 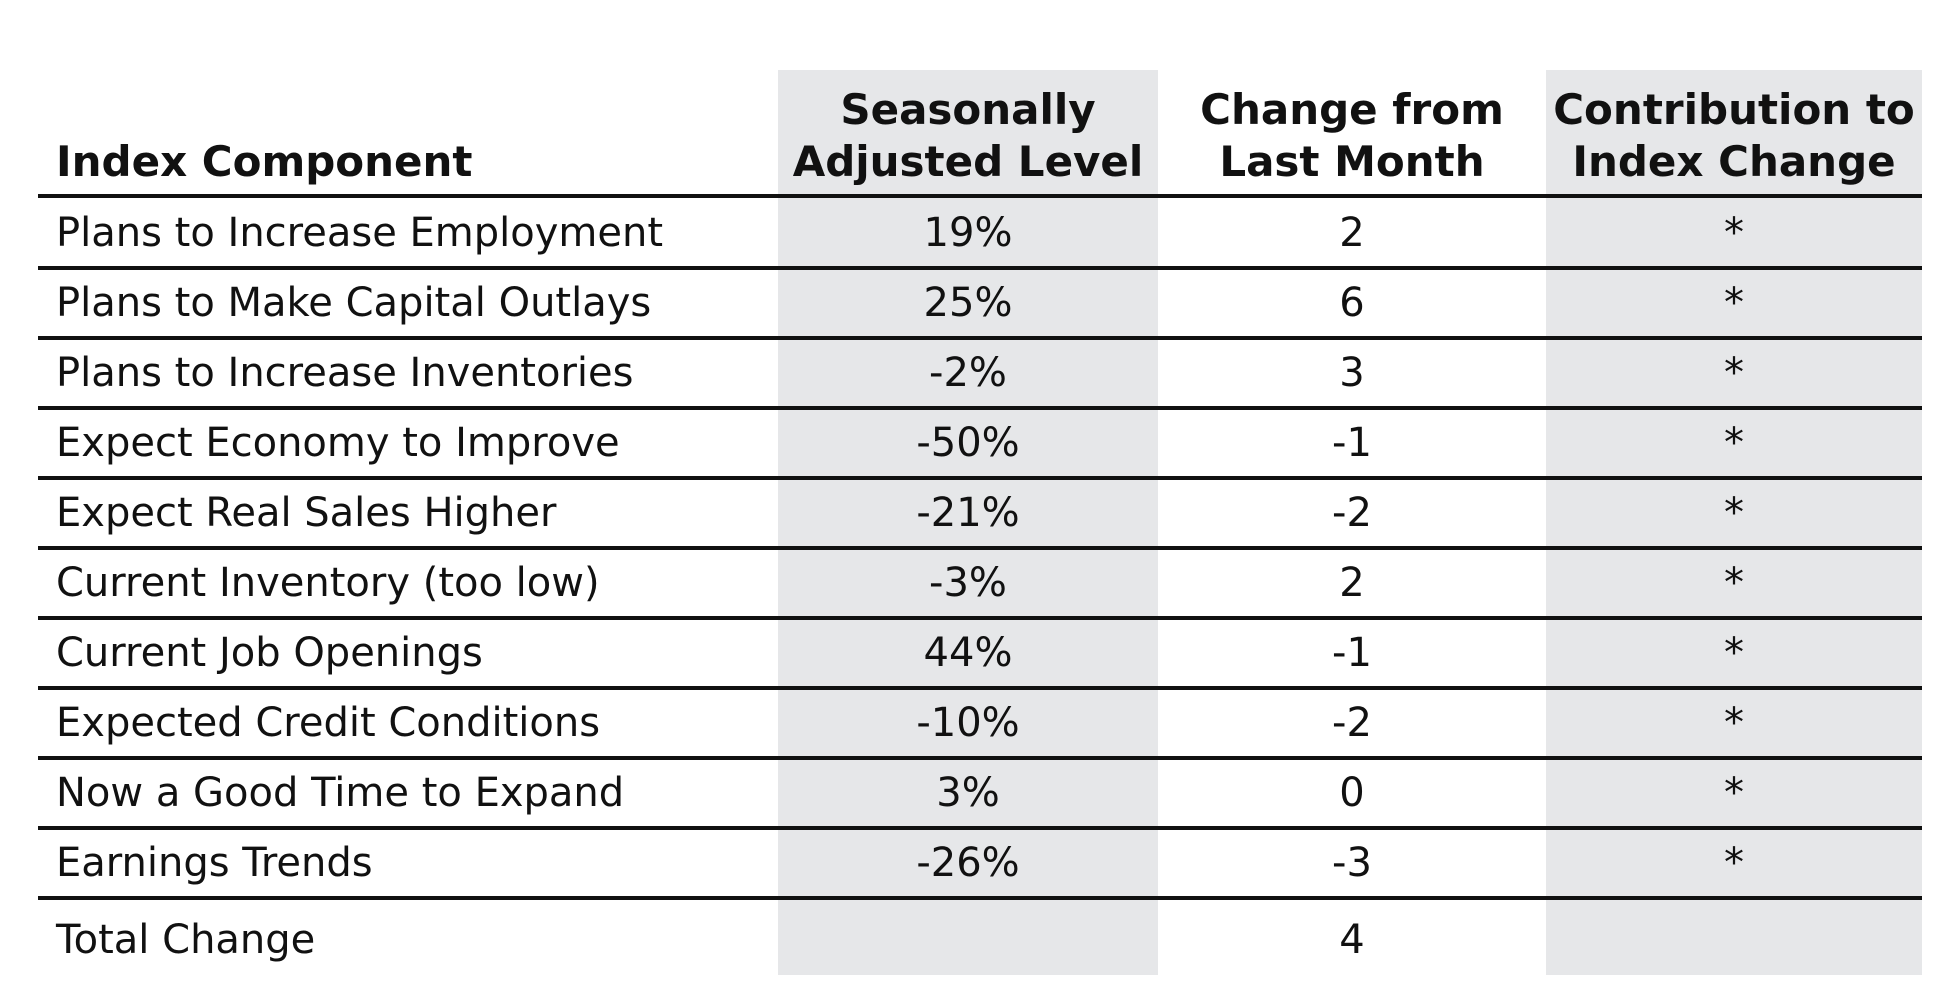 I want to click on table-row: Plans to Increase Employment 19% 2 *, so click(x=980, y=233).